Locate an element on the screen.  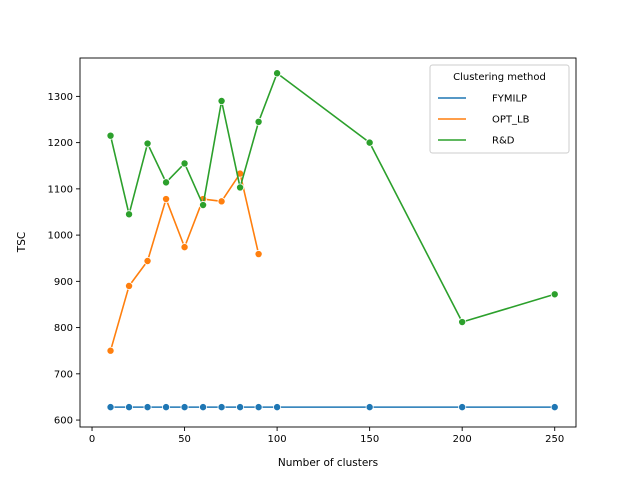
legend-entry-2: R&D is located at coordinates (503, 141).